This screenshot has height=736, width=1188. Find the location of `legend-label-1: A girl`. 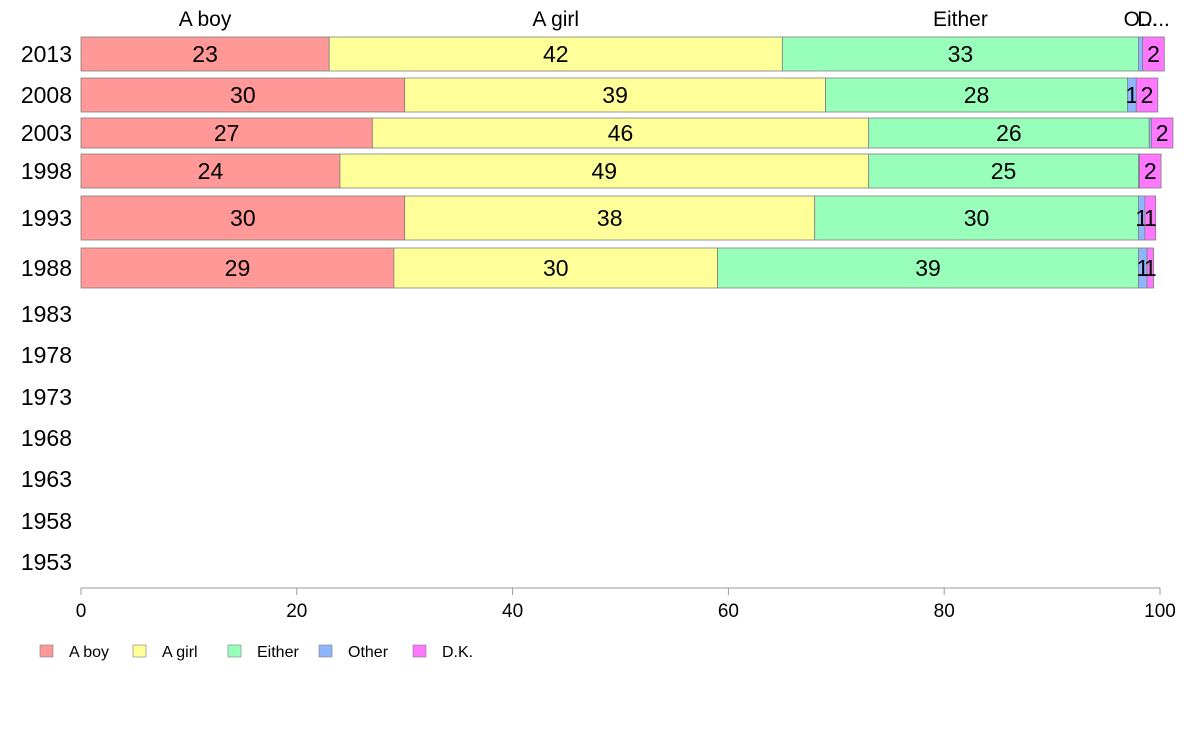

legend-label-1: A girl is located at coordinates (180, 652).